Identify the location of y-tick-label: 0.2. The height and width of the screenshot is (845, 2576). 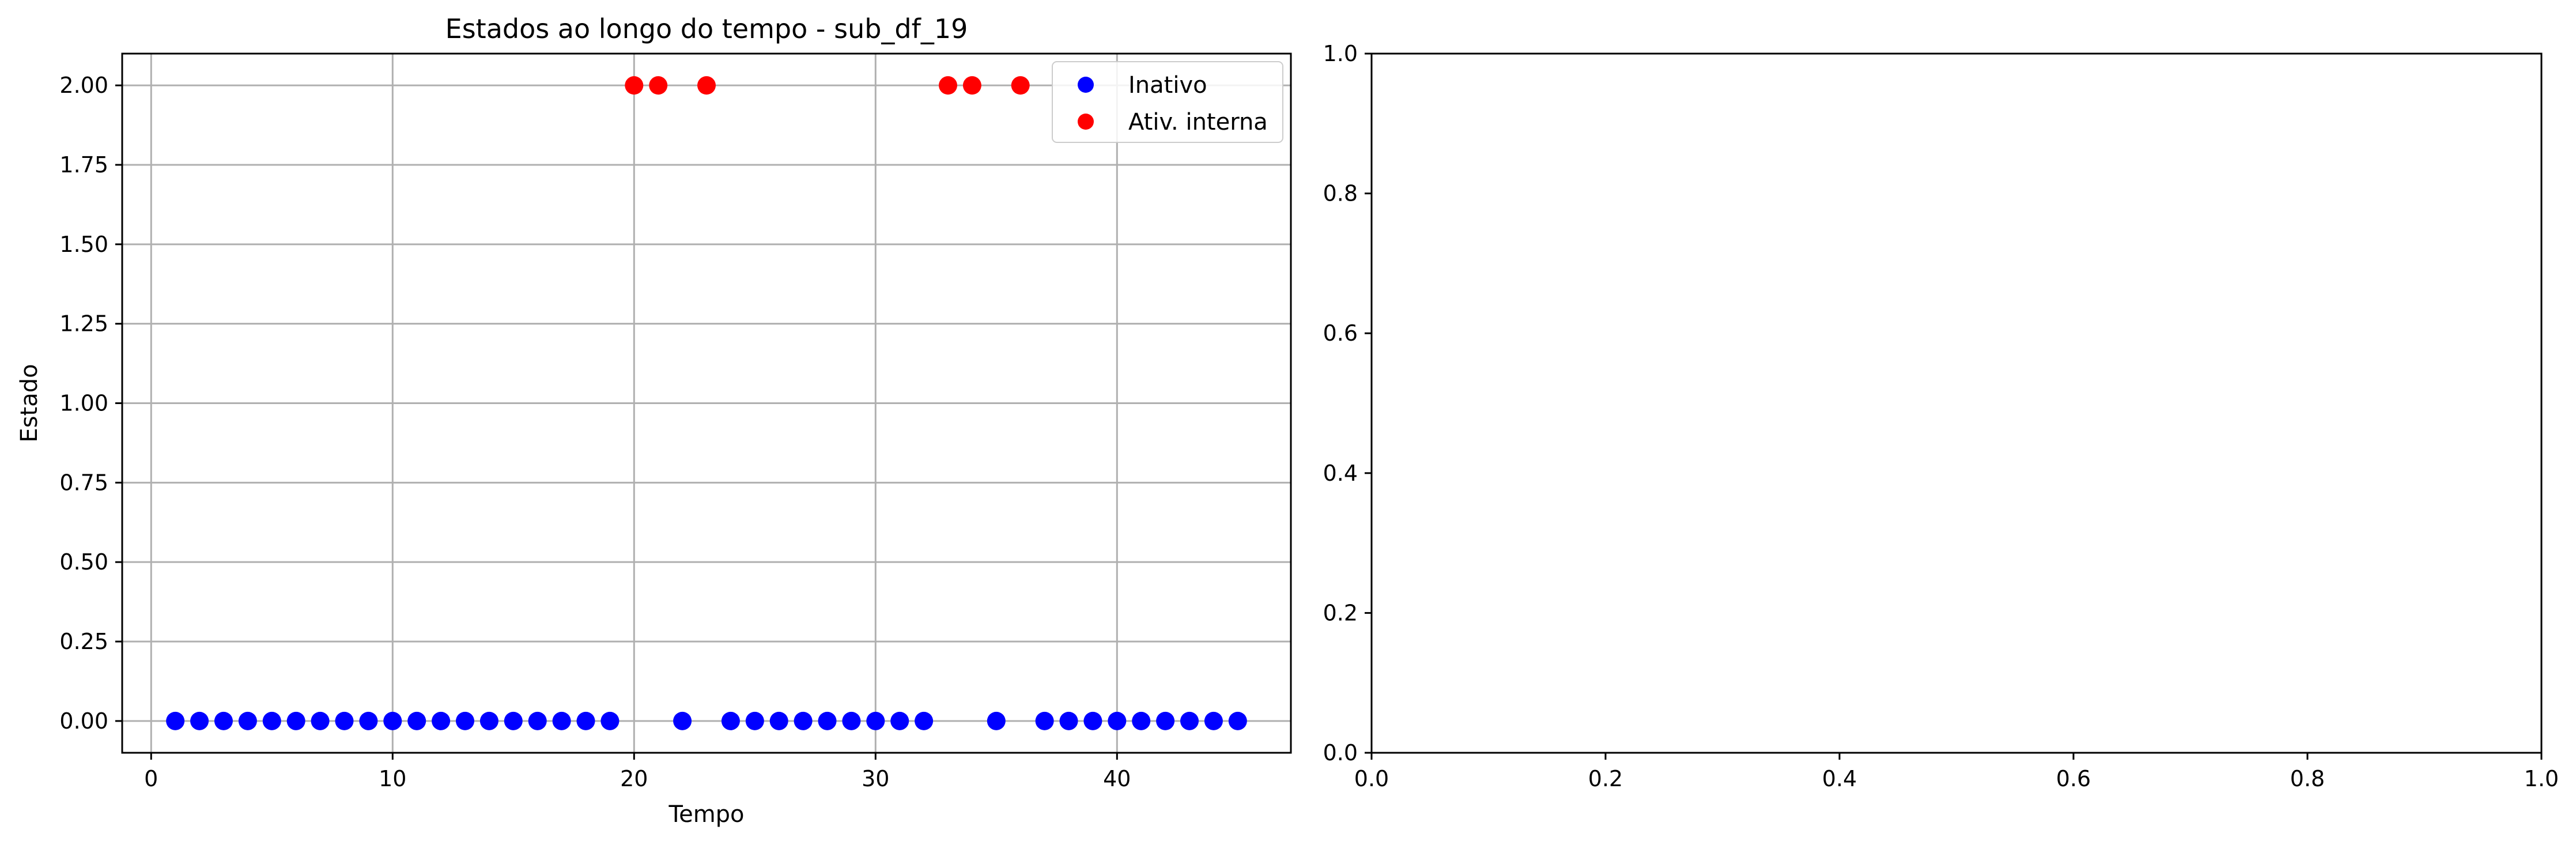
(1340, 612).